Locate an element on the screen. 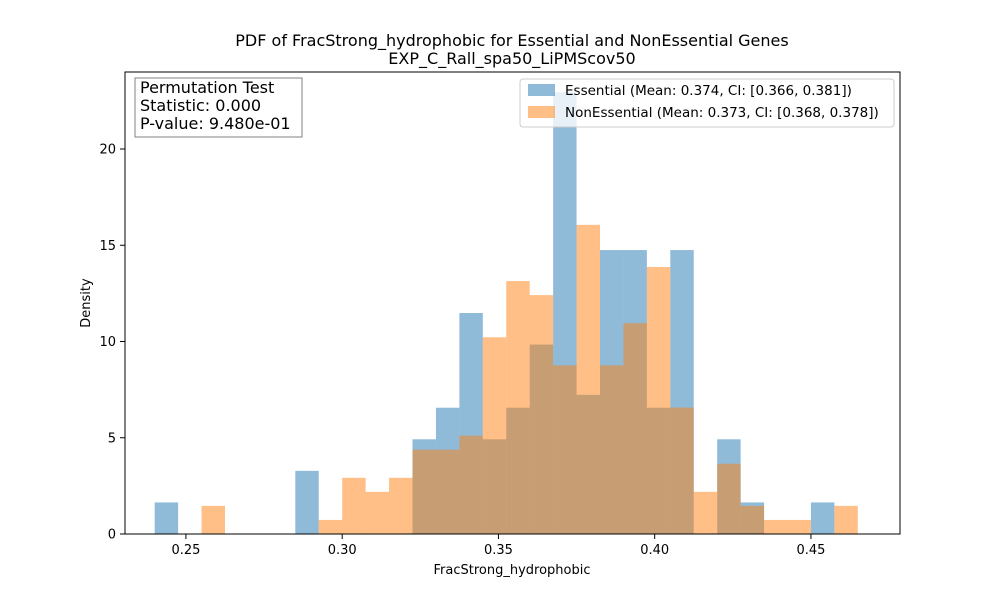 The height and width of the screenshot is (600, 1000). legend-swatch-nonessential is located at coordinates (541, 112).